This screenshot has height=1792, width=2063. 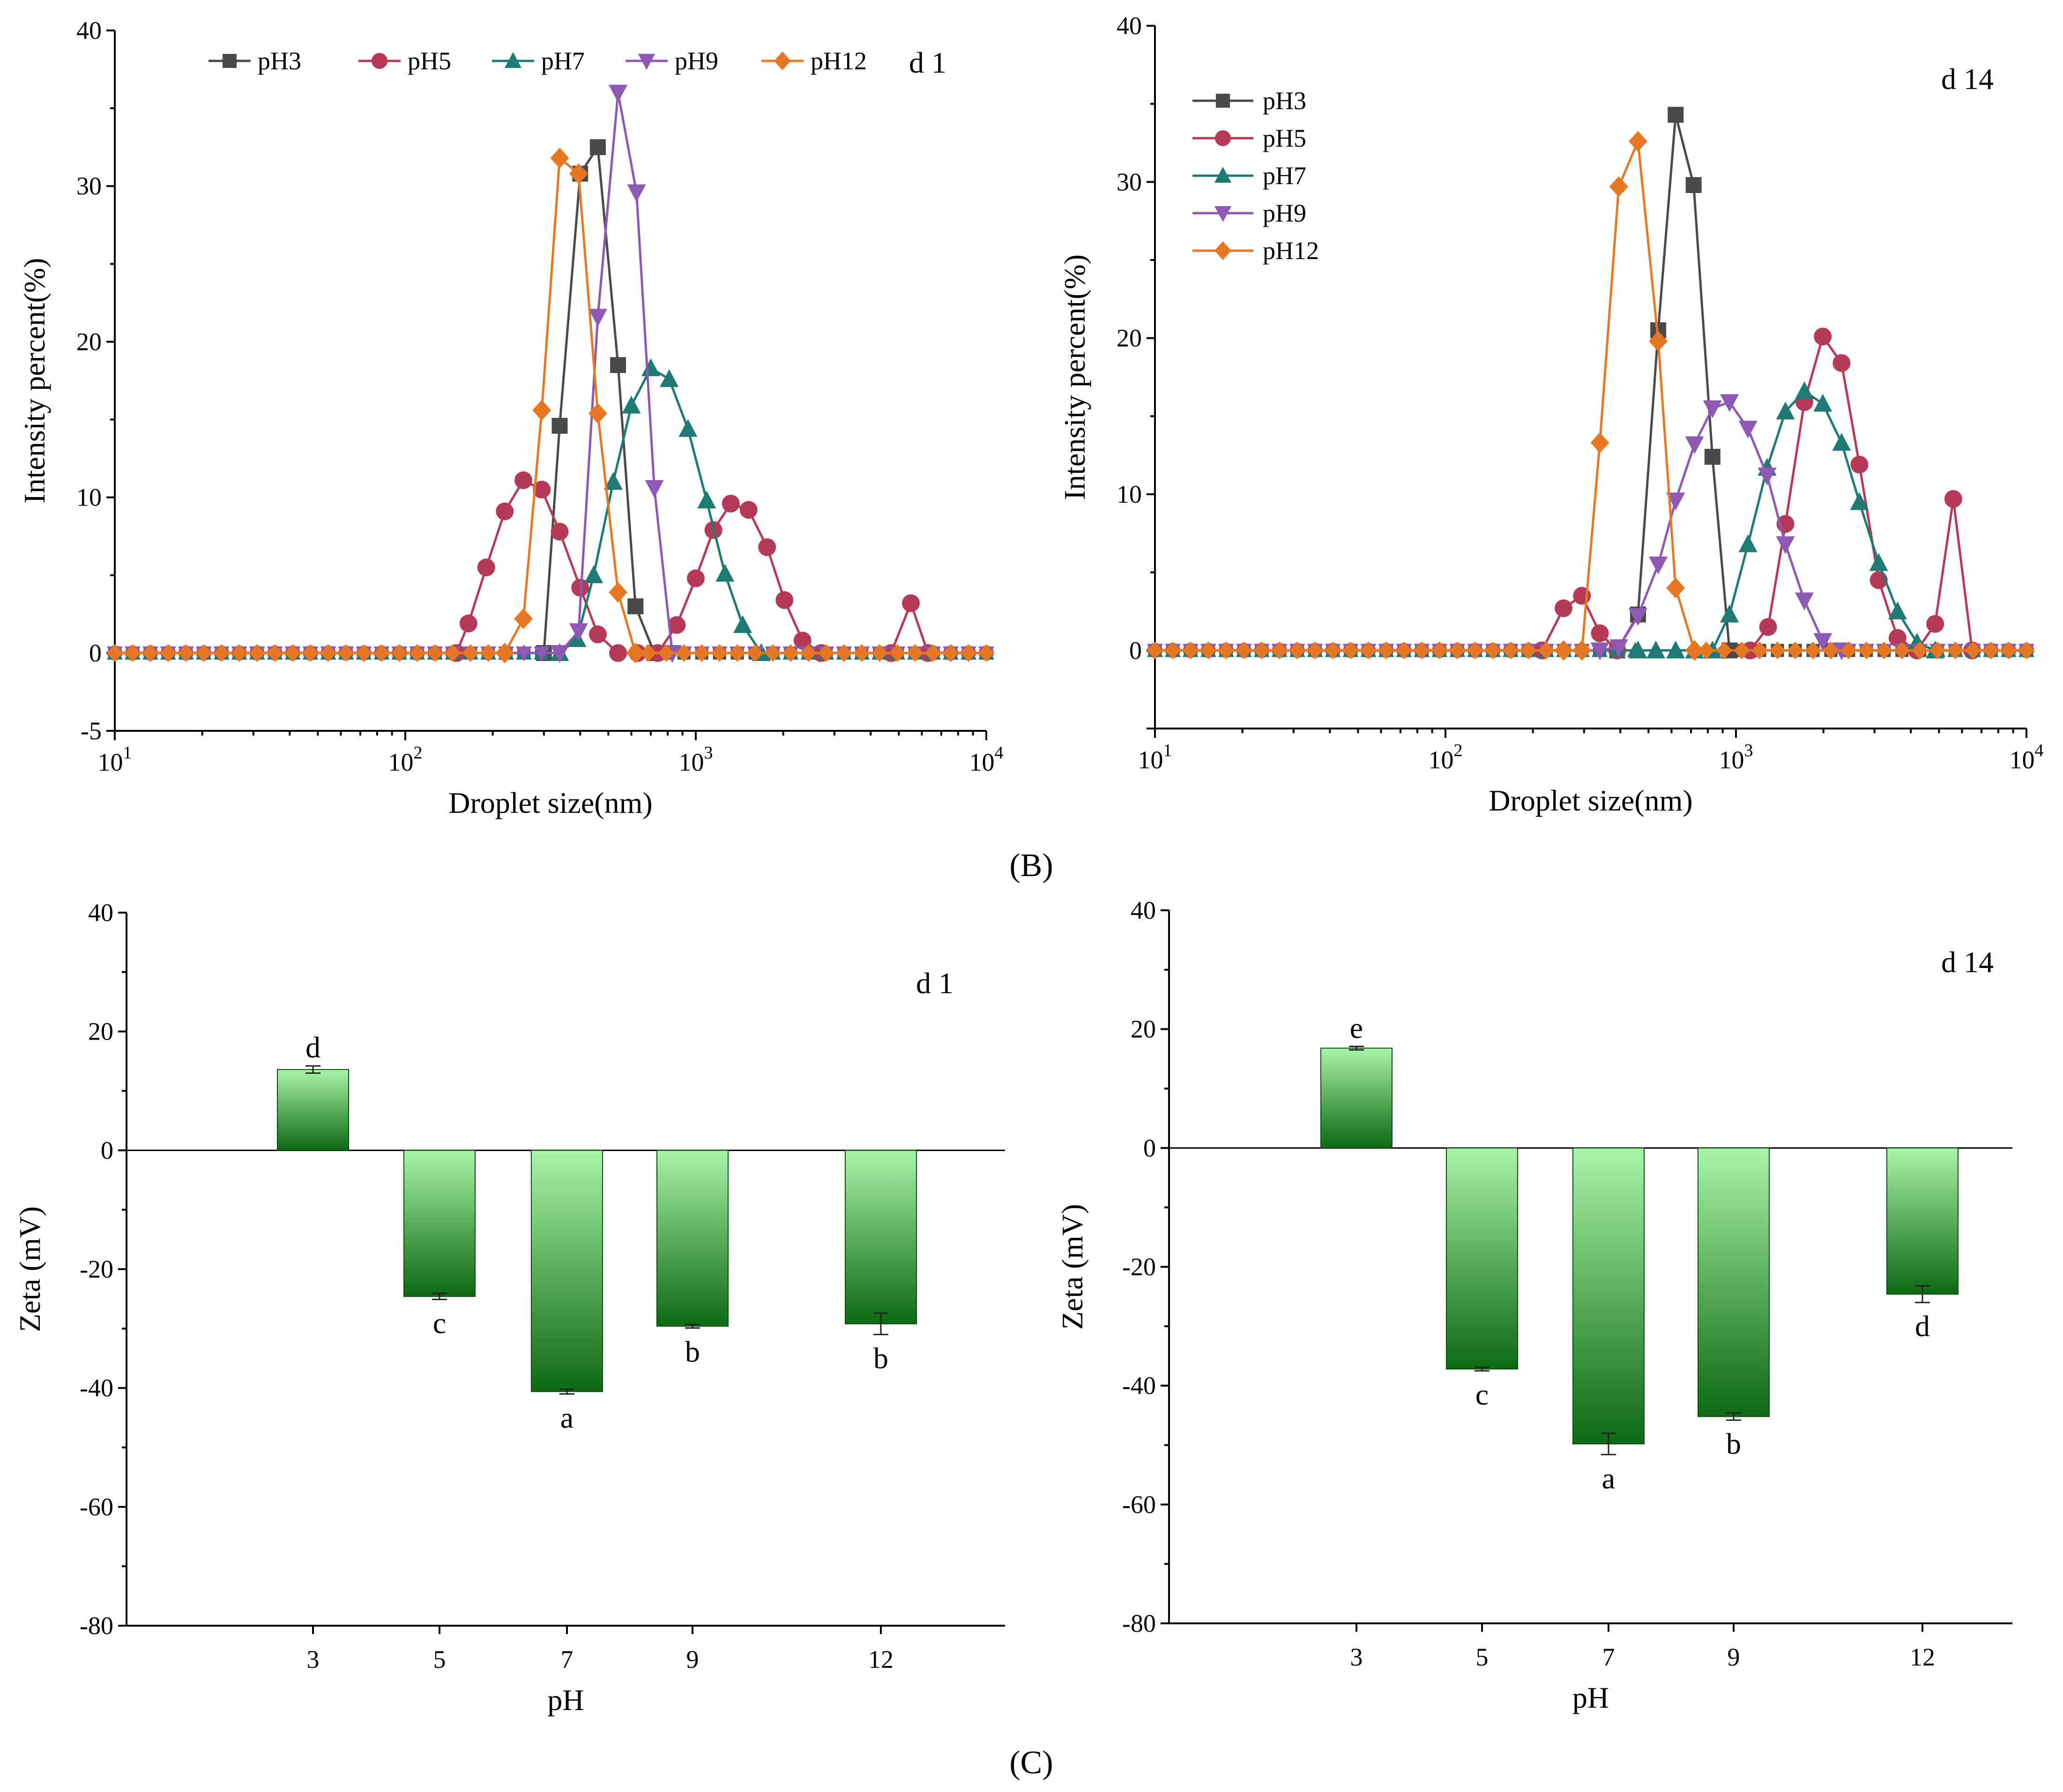 What do you see at coordinates (1922, 1657) in the screenshot?
I see `x-tick-label: 12` at bounding box center [1922, 1657].